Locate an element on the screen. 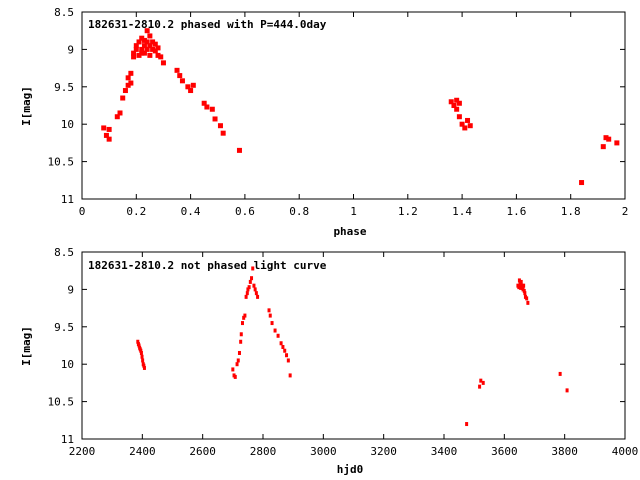 This screenshot has height=480, width=640. x-tick-label-phased: 0.8 is located at coordinates (299, 211).